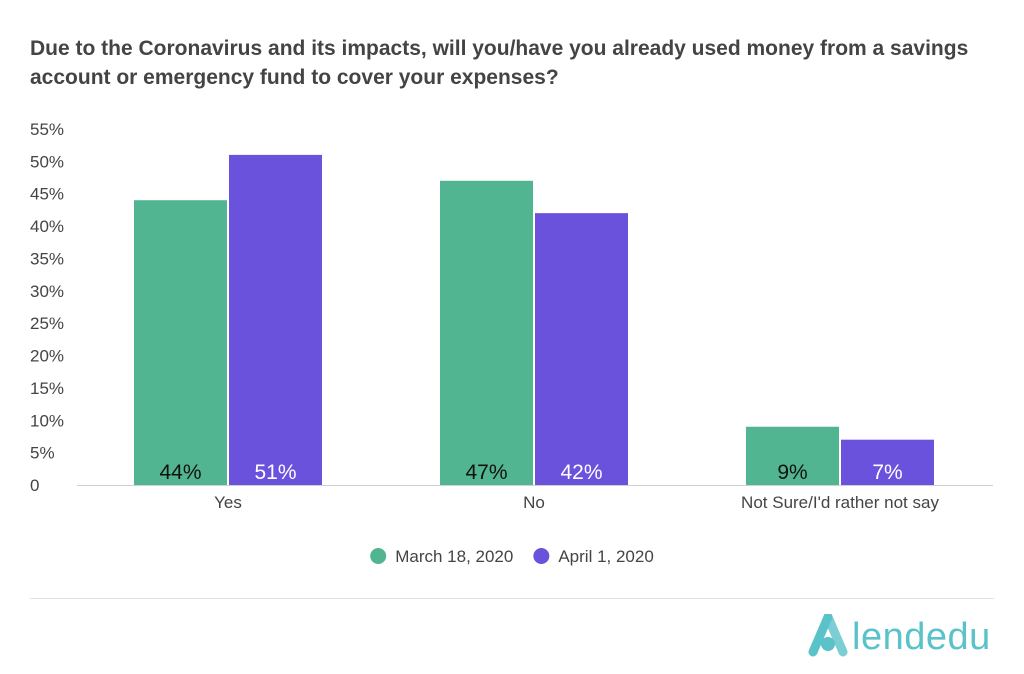 The image size is (1024, 674). What do you see at coordinates (792, 472) in the screenshot?
I see `data-label: 9%` at bounding box center [792, 472].